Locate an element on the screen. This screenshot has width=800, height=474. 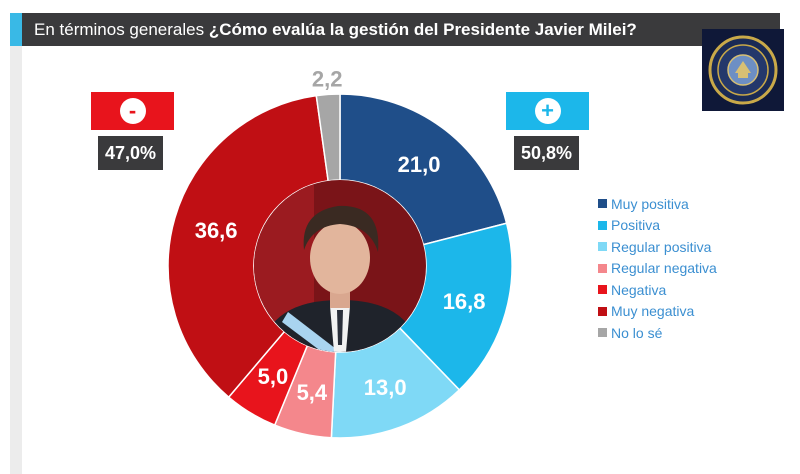
legend-label: Positiva is located at coordinates (636, 225).